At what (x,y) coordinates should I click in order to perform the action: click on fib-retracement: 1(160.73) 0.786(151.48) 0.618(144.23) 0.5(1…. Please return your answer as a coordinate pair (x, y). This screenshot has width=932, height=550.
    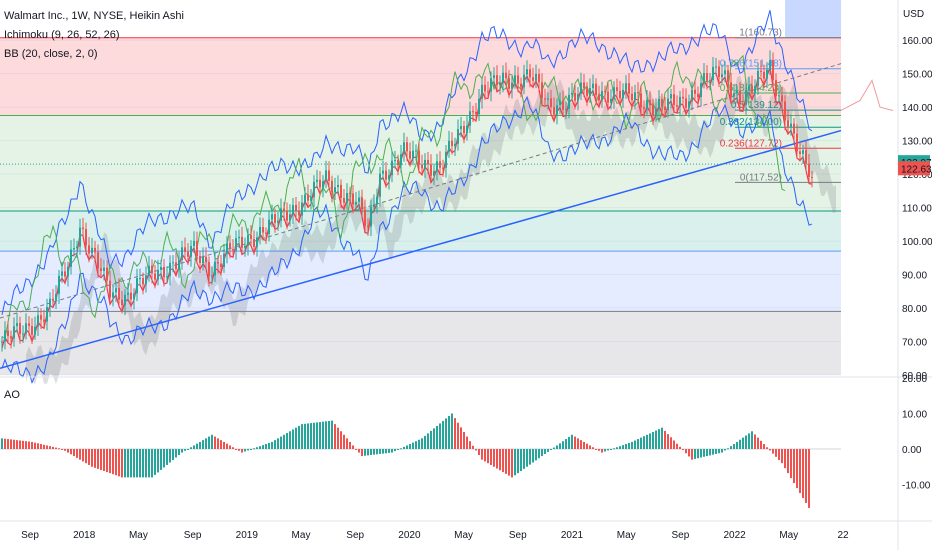
    Looking at the image, I should click on (780, 105).